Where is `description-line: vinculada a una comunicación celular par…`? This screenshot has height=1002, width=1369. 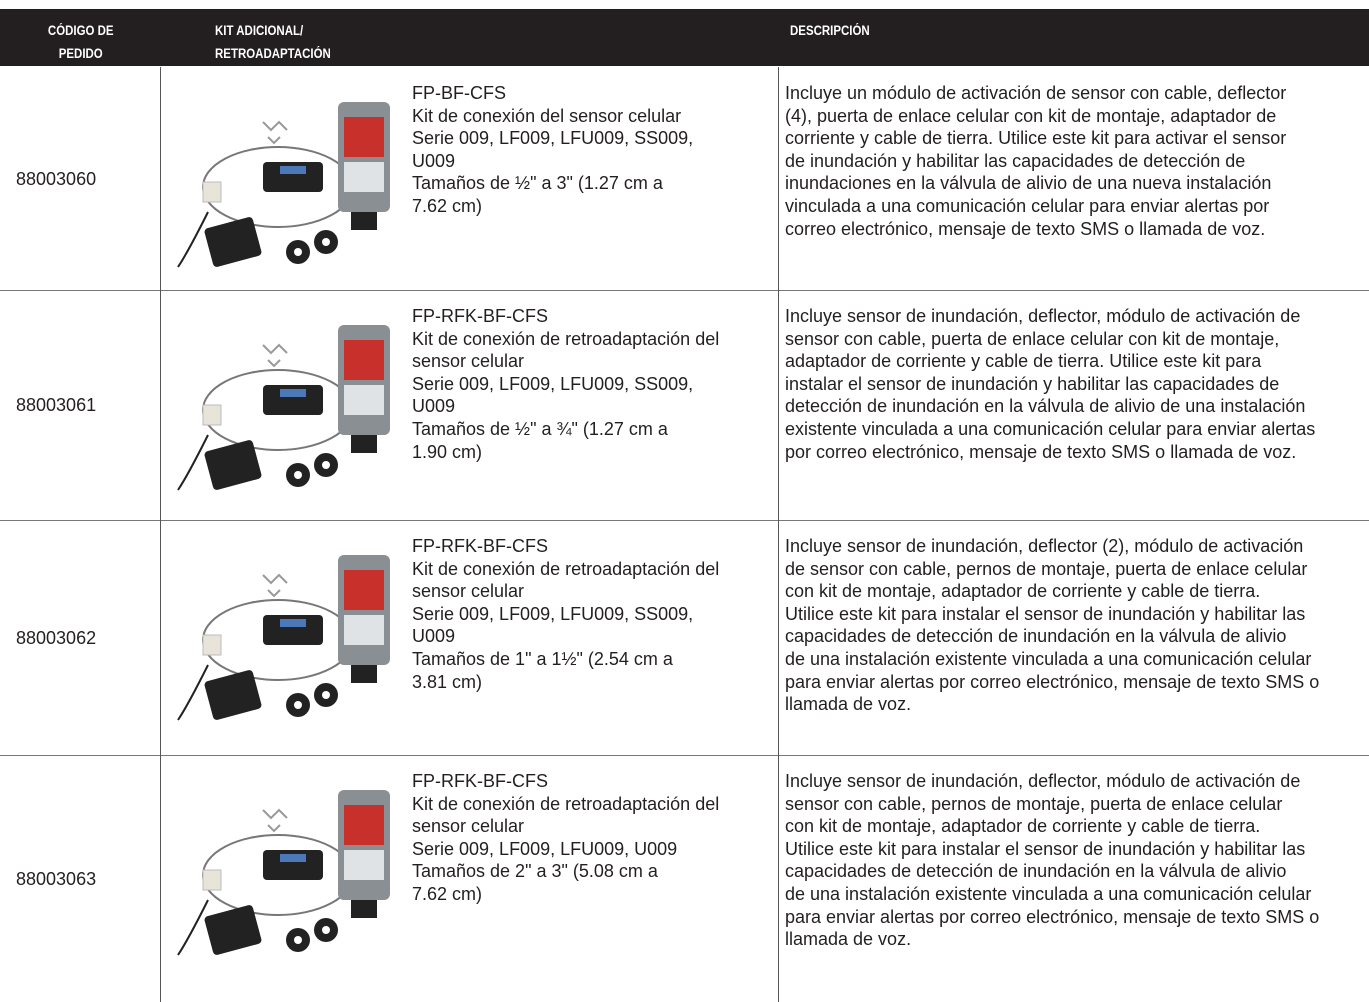
description-line: vinculada a una comunicación celular par… is located at coordinates (1027, 206).